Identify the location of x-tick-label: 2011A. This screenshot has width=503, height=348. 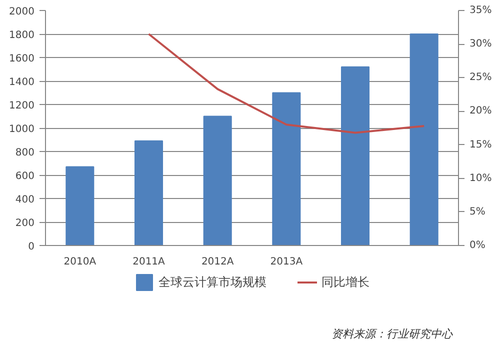
(149, 262).